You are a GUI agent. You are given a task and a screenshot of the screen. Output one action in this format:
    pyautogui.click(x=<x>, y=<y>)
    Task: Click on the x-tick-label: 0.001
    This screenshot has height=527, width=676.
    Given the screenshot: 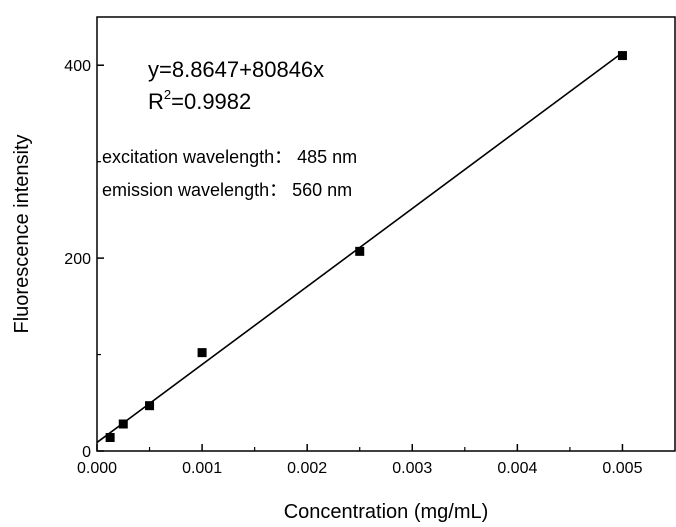 What is the action you would take?
    pyautogui.click(x=202, y=468)
    